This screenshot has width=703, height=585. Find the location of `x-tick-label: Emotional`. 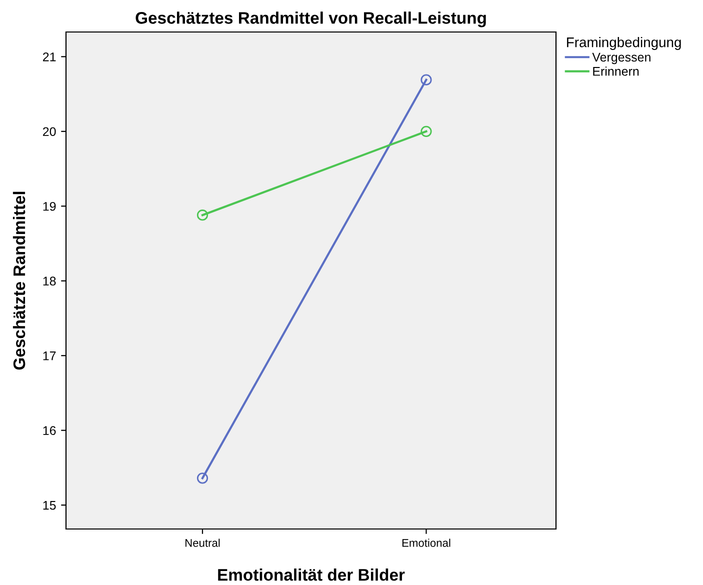

x-tick-label: Emotional is located at coordinates (426, 542).